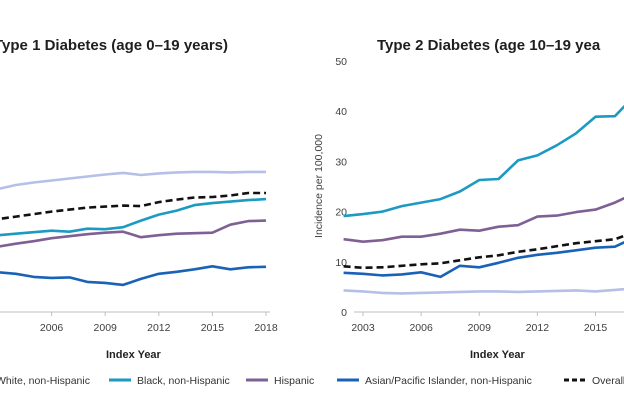  I want to click on legend-item-hispanic: Hispanic, so click(280, 381).